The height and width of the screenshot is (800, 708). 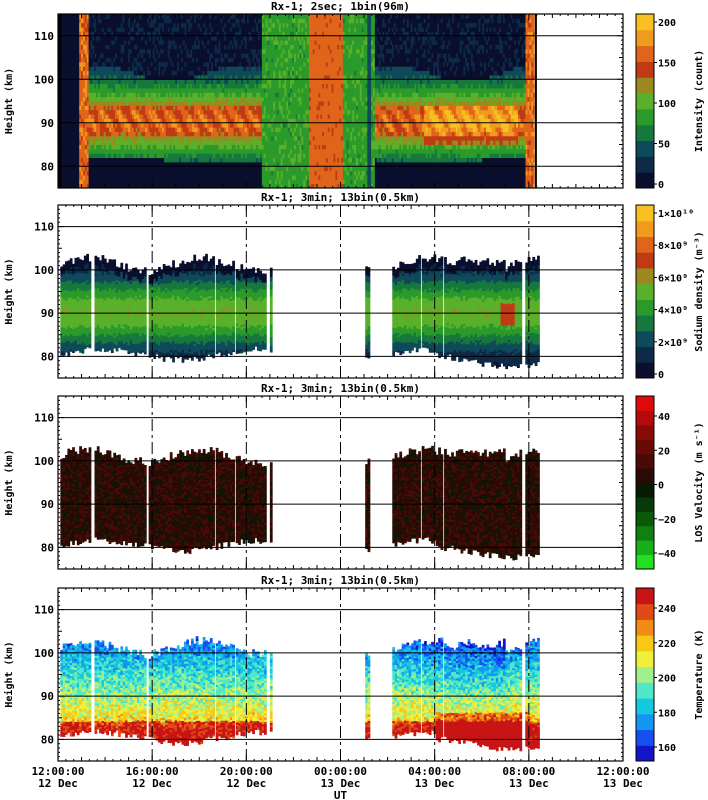 What do you see at coordinates (673, 311) in the screenshot?
I see `colorbar-tick-label: 4×10⁹` at bounding box center [673, 311].